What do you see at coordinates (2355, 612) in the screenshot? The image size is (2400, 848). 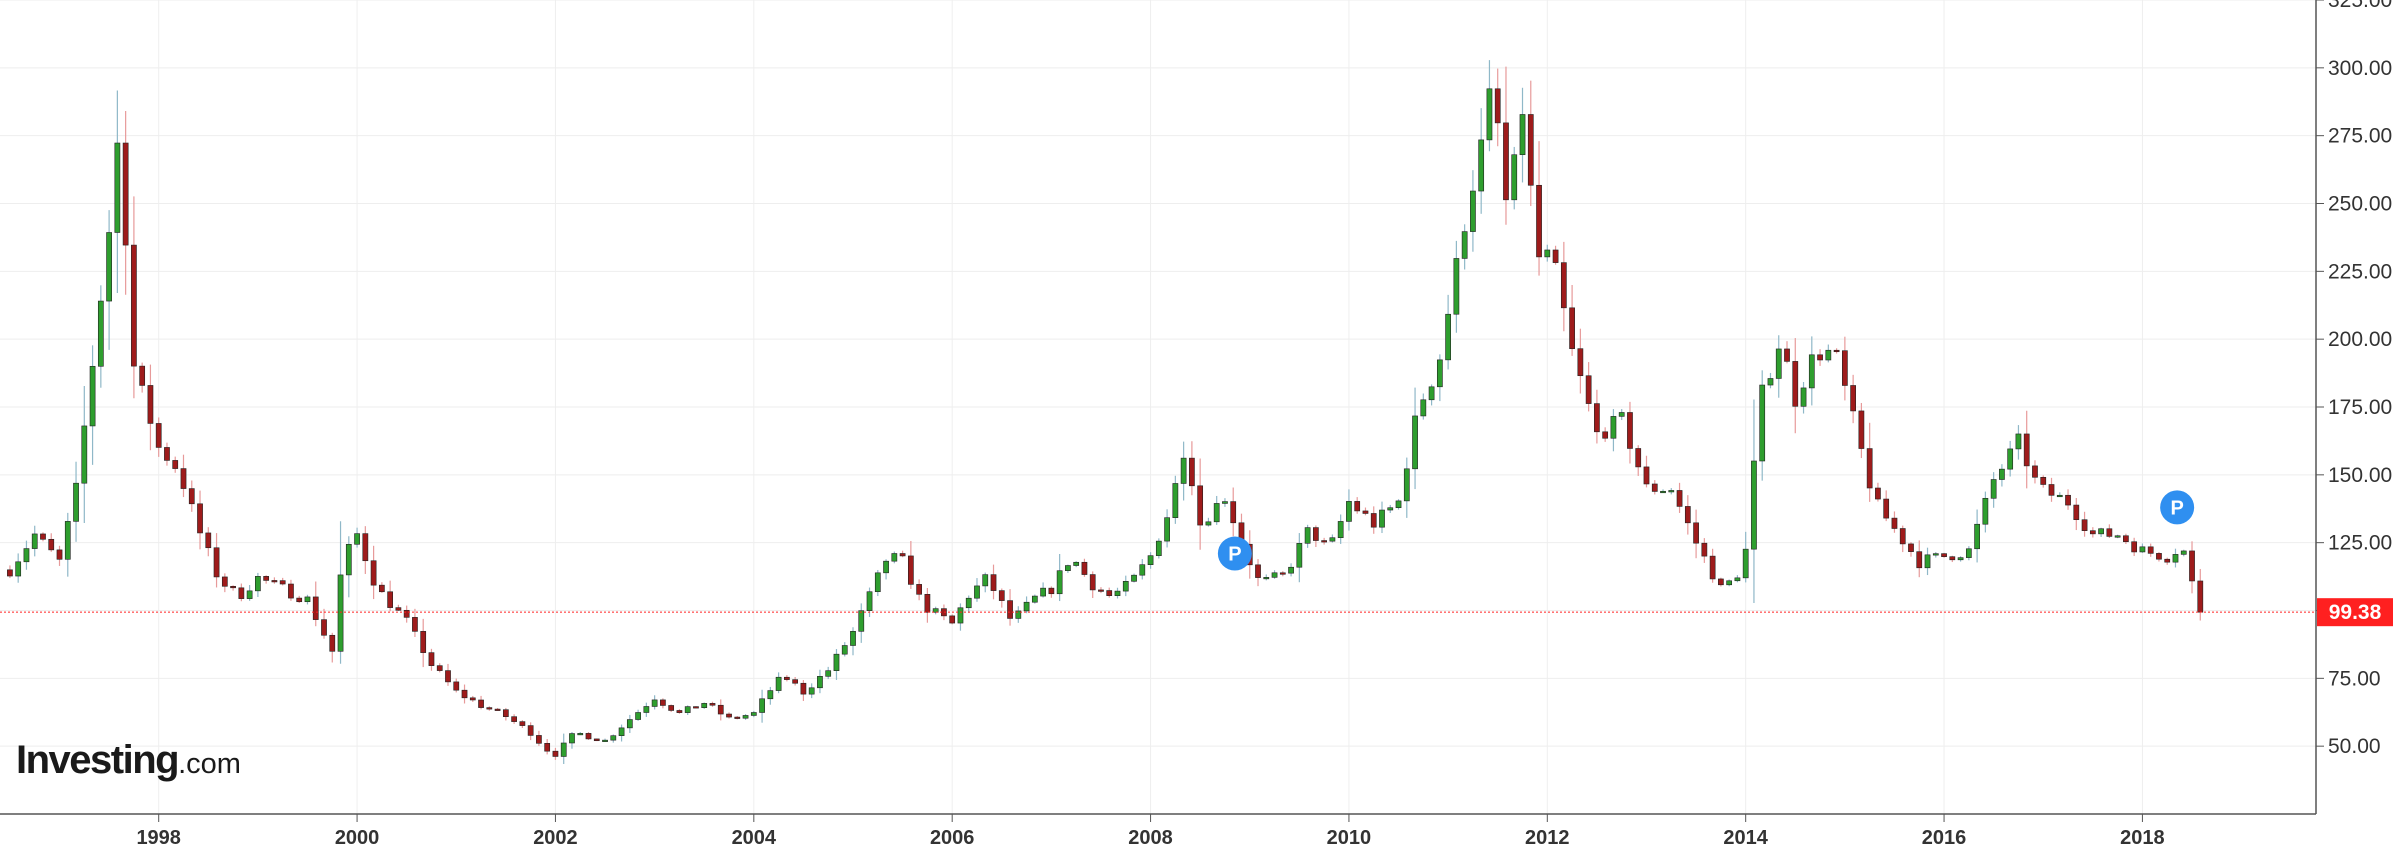 I see `last-price-badge` at bounding box center [2355, 612].